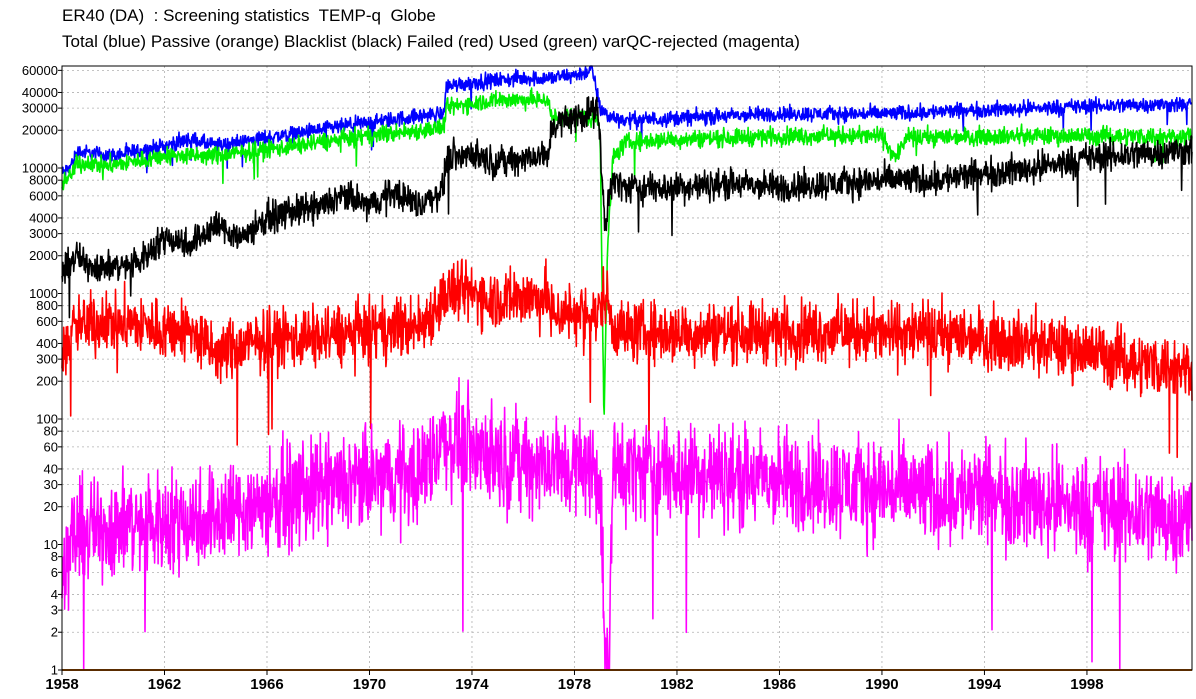 This screenshot has width=1196, height=699. Describe the element at coordinates (40, 168) in the screenshot. I see `y-tick-label: 10000` at that location.